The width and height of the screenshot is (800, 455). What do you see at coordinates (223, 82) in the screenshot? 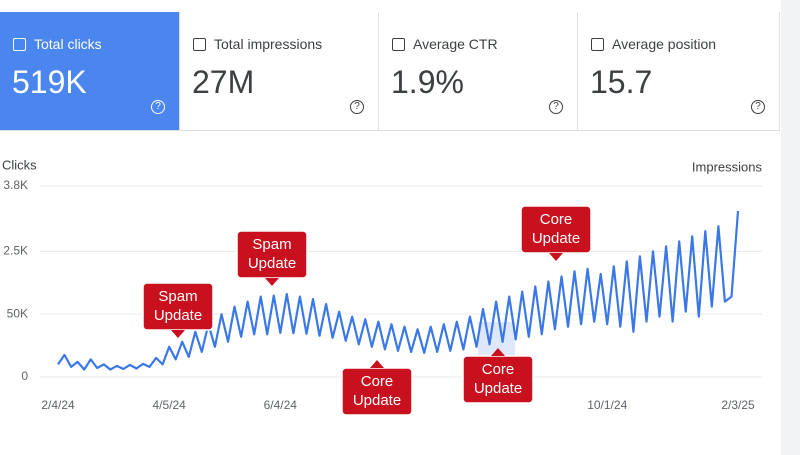
I see `metric-value: 27M` at bounding box center [223, 82].